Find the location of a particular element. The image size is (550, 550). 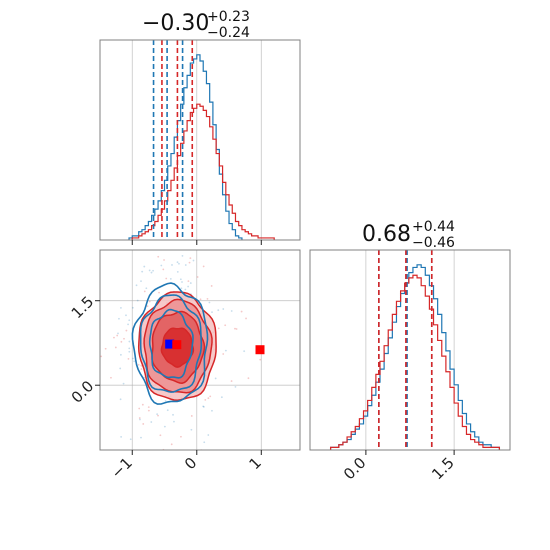

bl-markers is located at coordinates (215, 347).